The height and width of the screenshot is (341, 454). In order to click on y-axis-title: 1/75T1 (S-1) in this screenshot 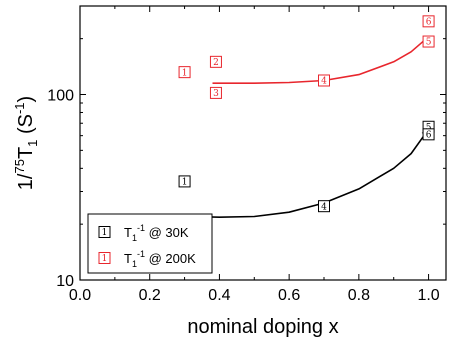, I will do `click(26, 143)`.